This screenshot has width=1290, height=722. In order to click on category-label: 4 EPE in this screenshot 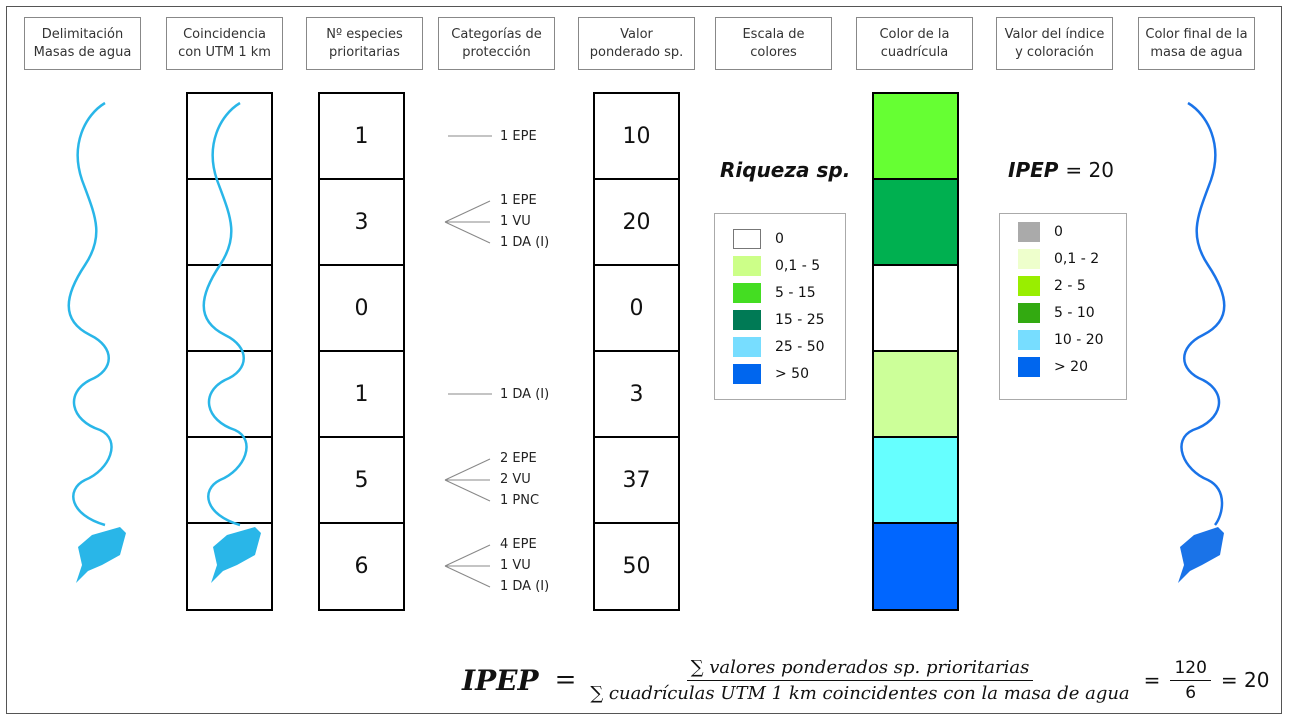, I will do `click(518, 544)`.